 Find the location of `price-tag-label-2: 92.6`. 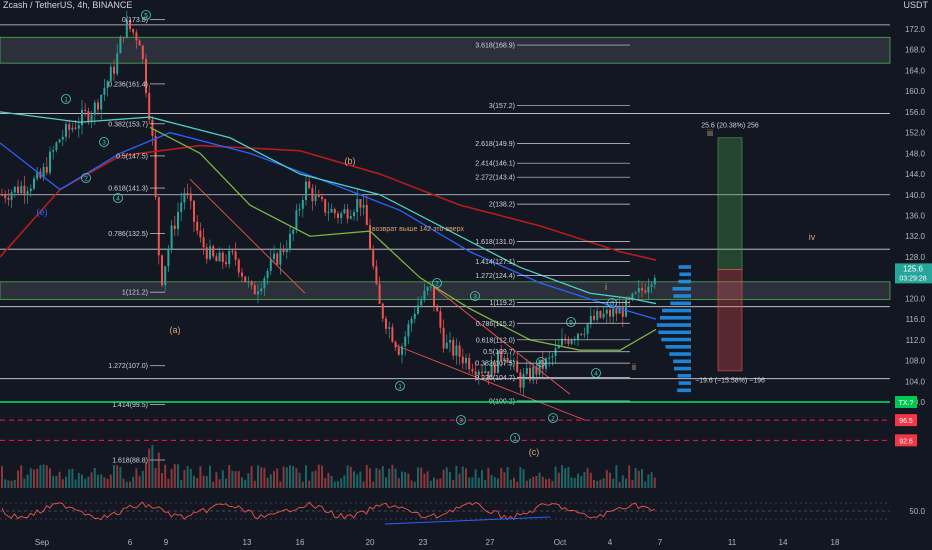

price-tag-label-2: 92.6 is located at coordinates (906, 441).